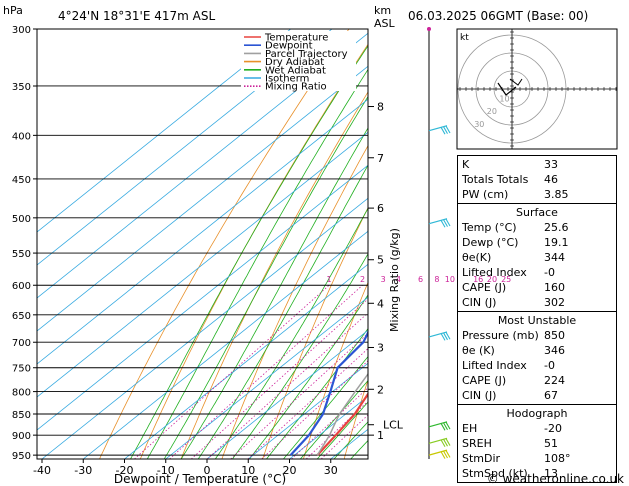  I want to click on temperature-tick-label: -10, so click(166, 470).